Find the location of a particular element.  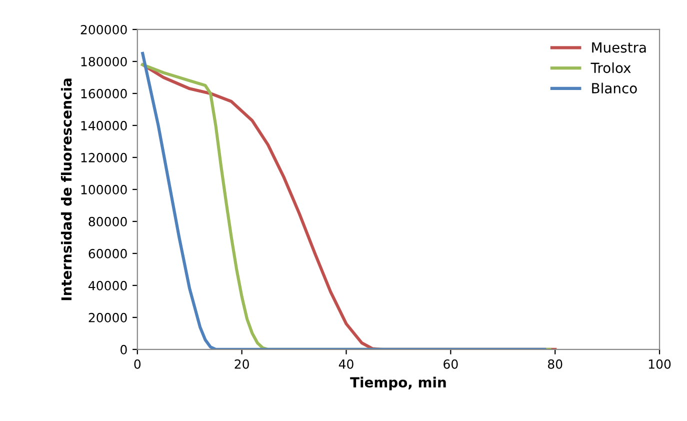

x-tick-label: 0 is located at coordinates (137, 364).